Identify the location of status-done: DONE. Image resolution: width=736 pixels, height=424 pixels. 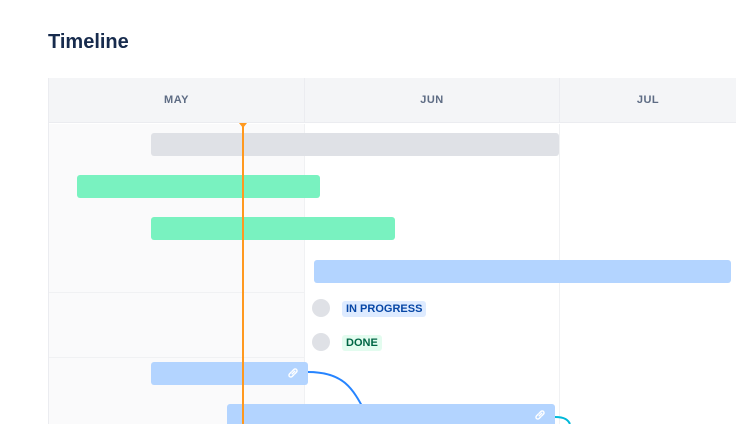
(362, 343).